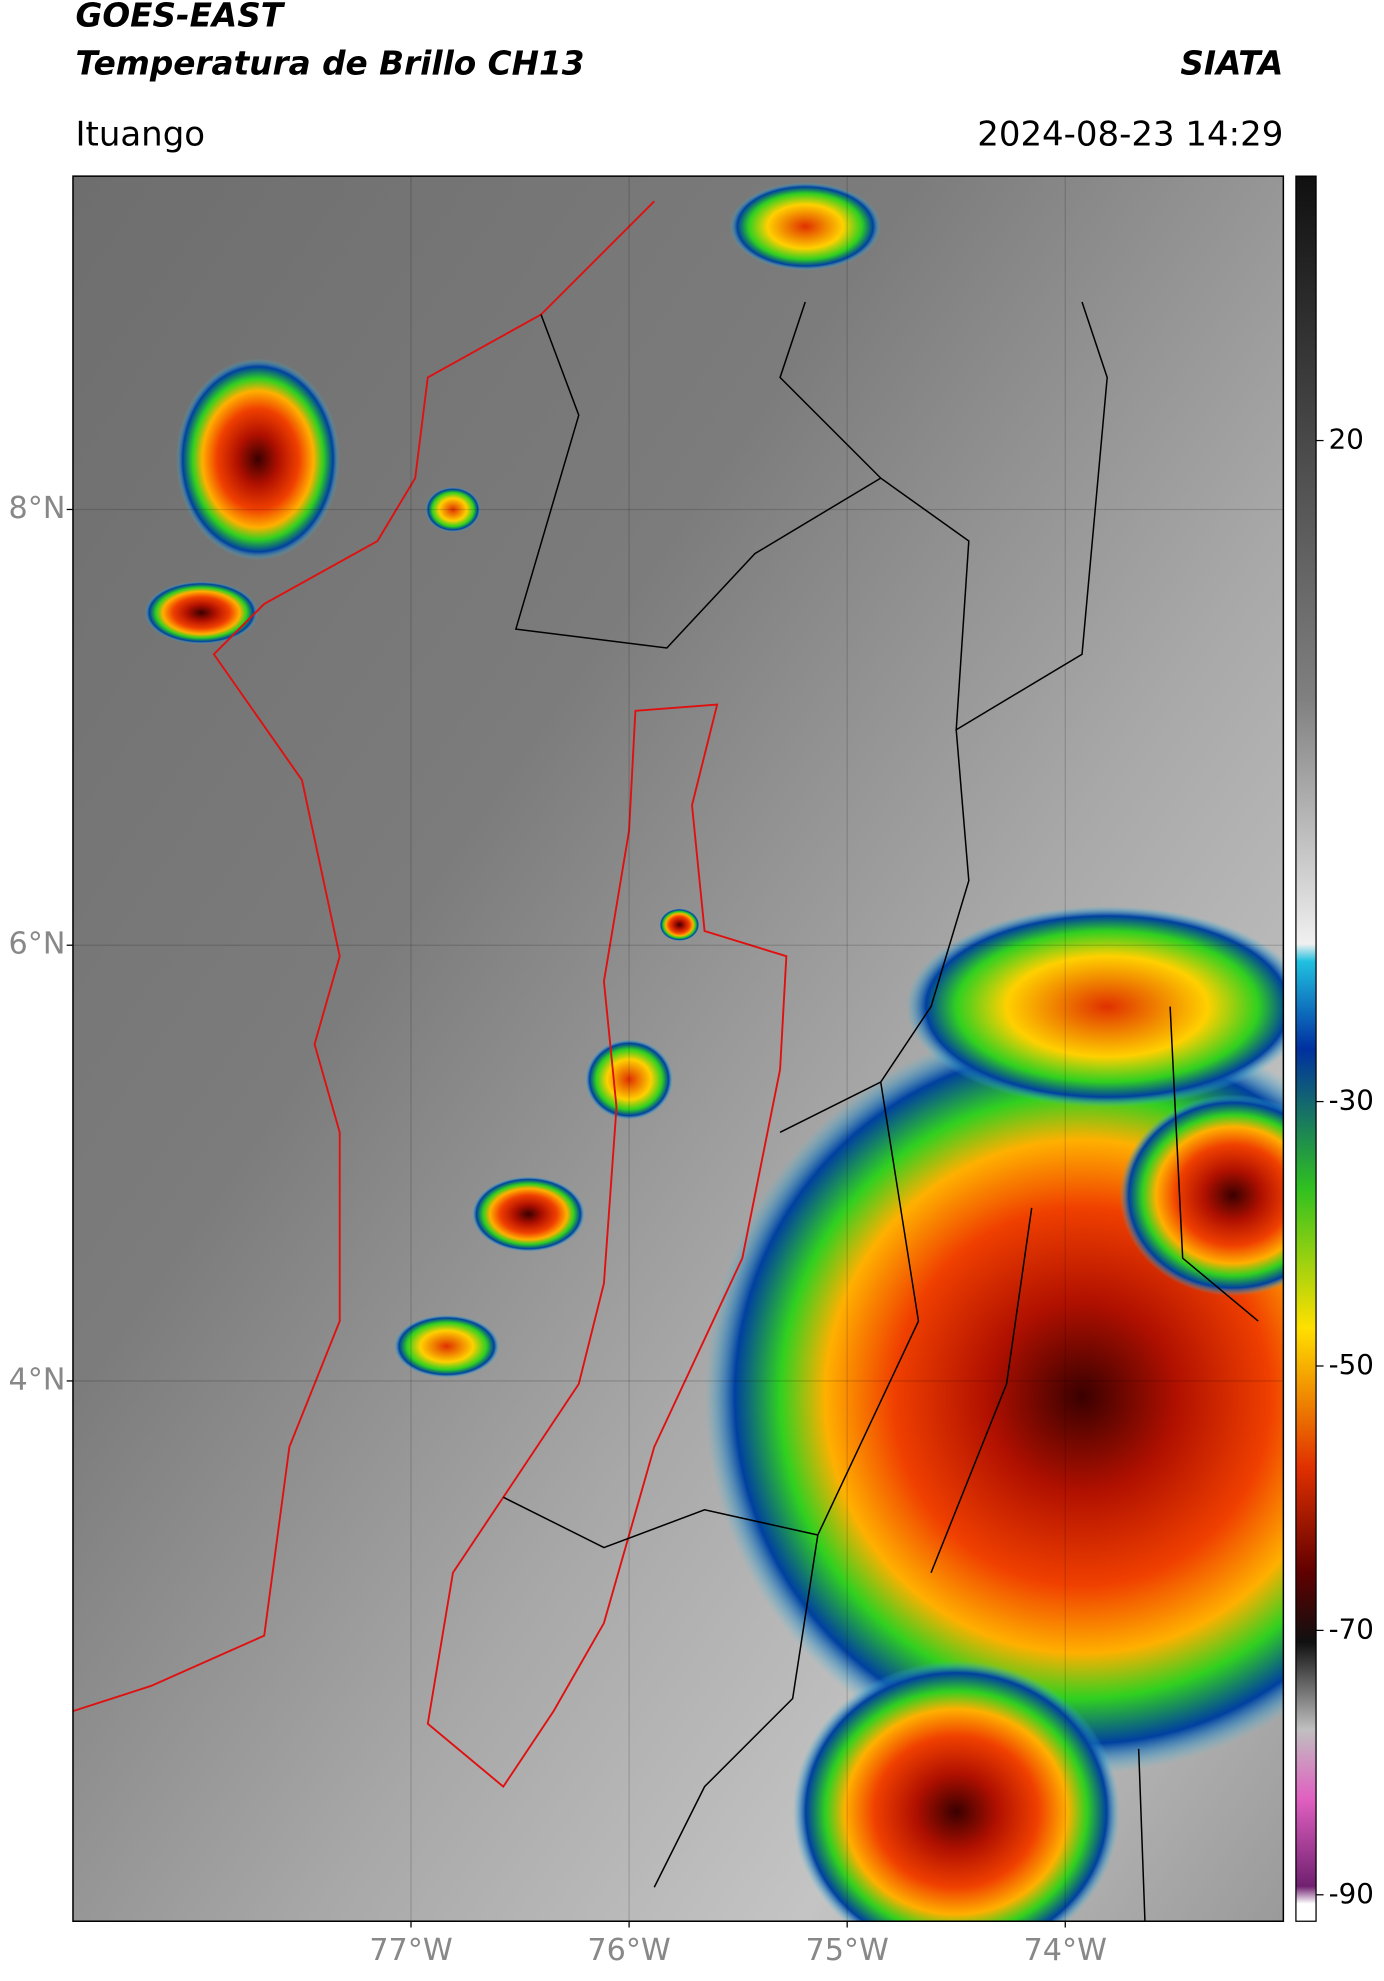  What do you see at coordinates (628, 1950) in the screenshot?
I see `x-tick-label: 76°W` at bounding box center [628, 1950].